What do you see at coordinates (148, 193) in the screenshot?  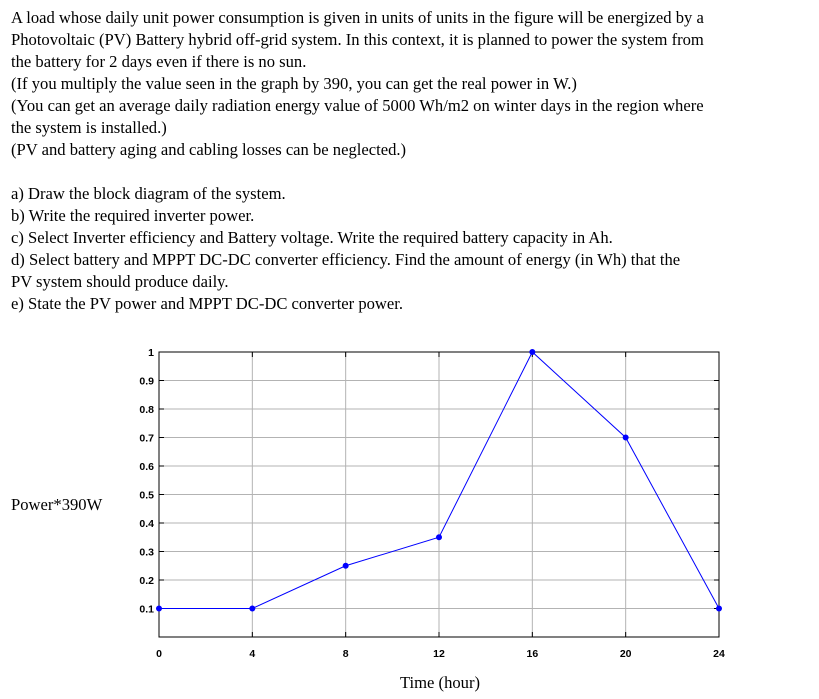 I see `question-a: a) Draw the block diagram of the system.` at bounding box center [148, 193].